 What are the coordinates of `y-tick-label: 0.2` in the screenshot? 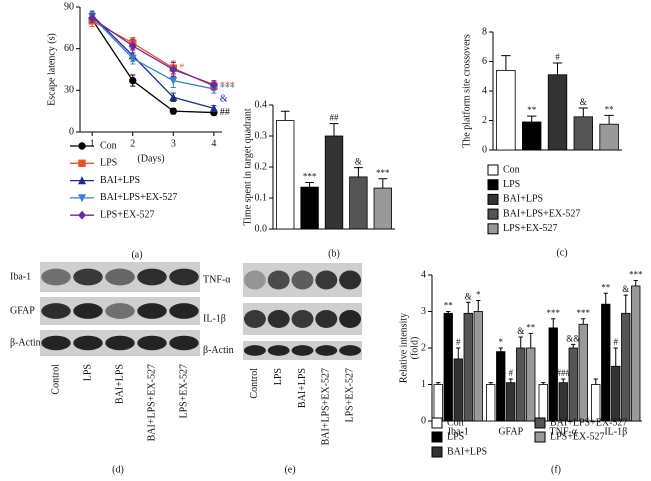 It's located at (261, 166).